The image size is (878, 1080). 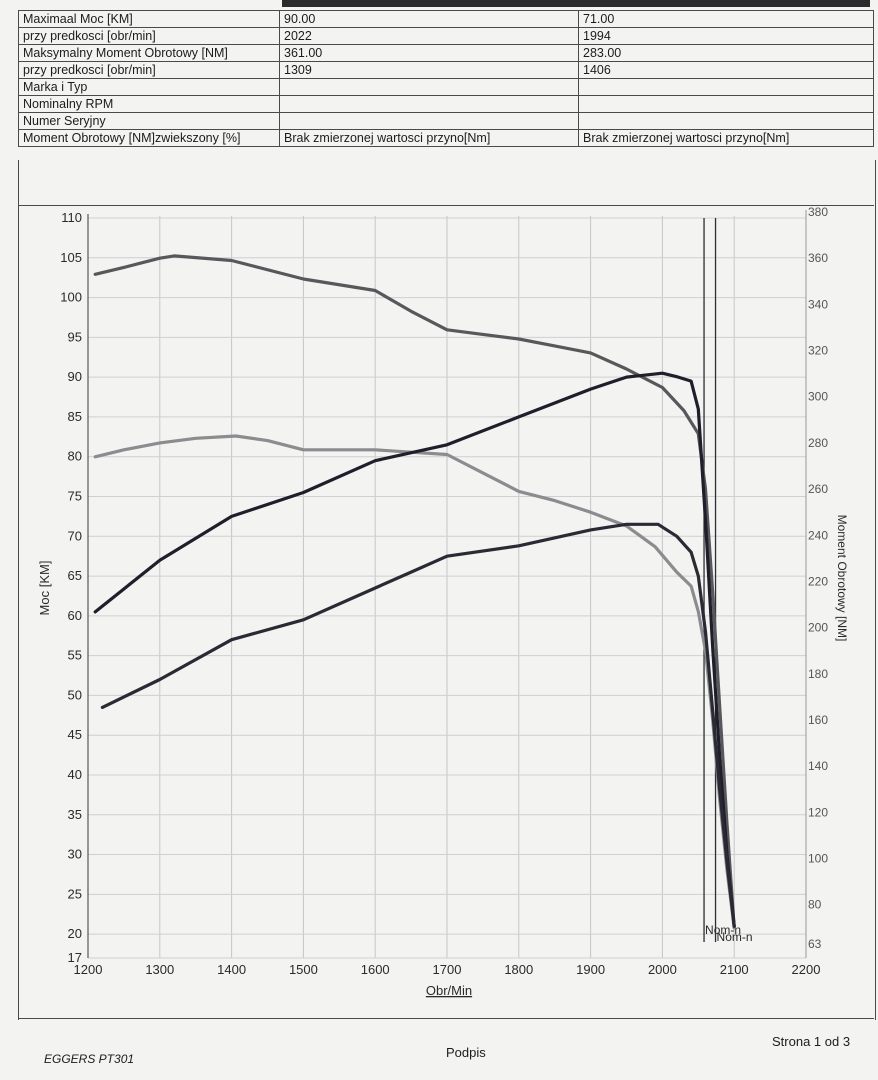 I want to click on spec-label: Marka i Typ, so click(x=149, y=87).